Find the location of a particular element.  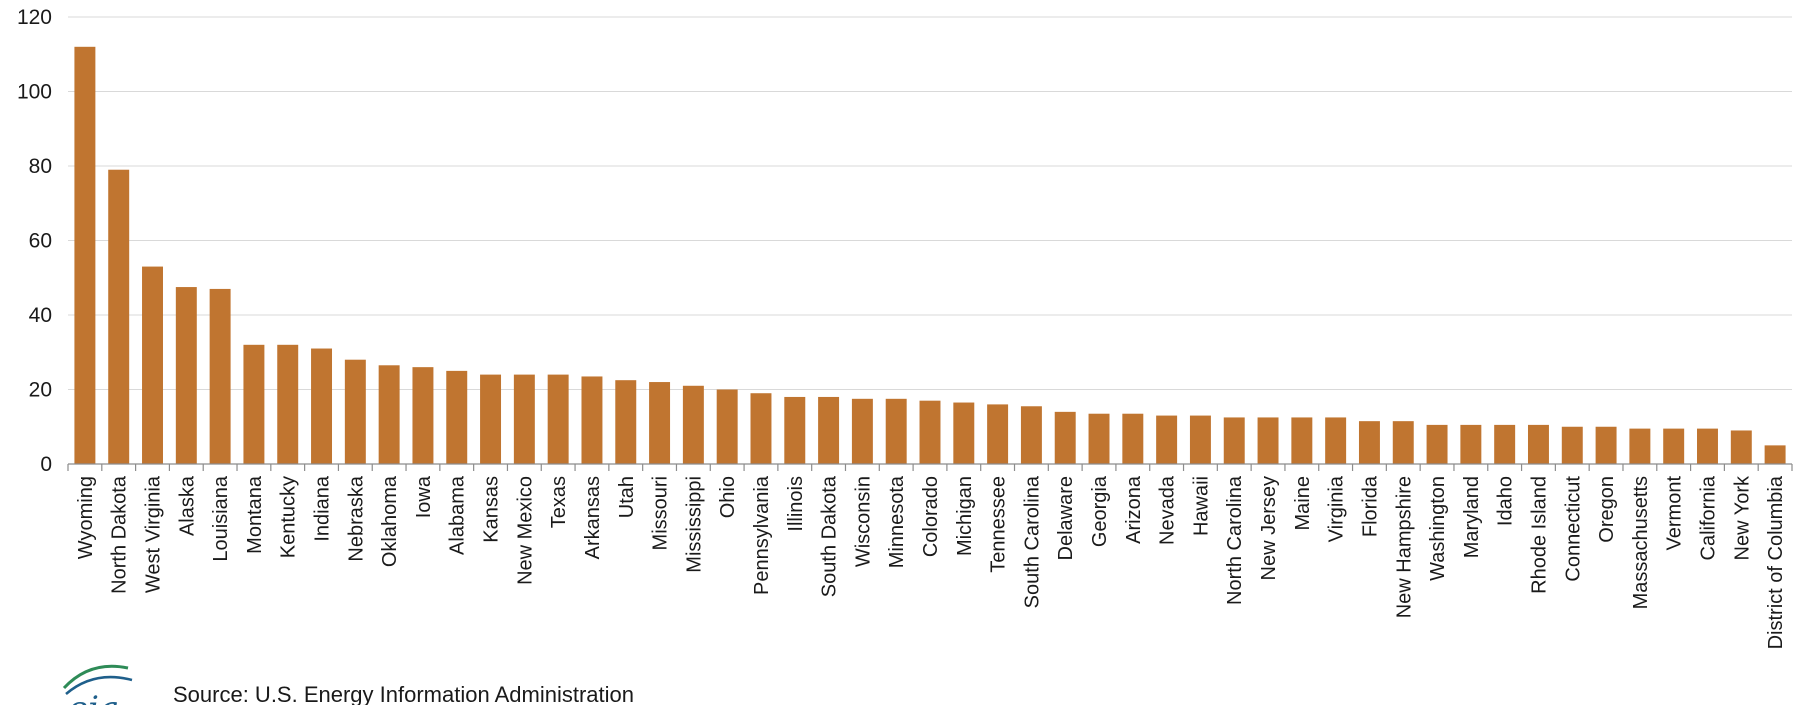

x-category-label: Vermont is located at coordinates (1675, 513).